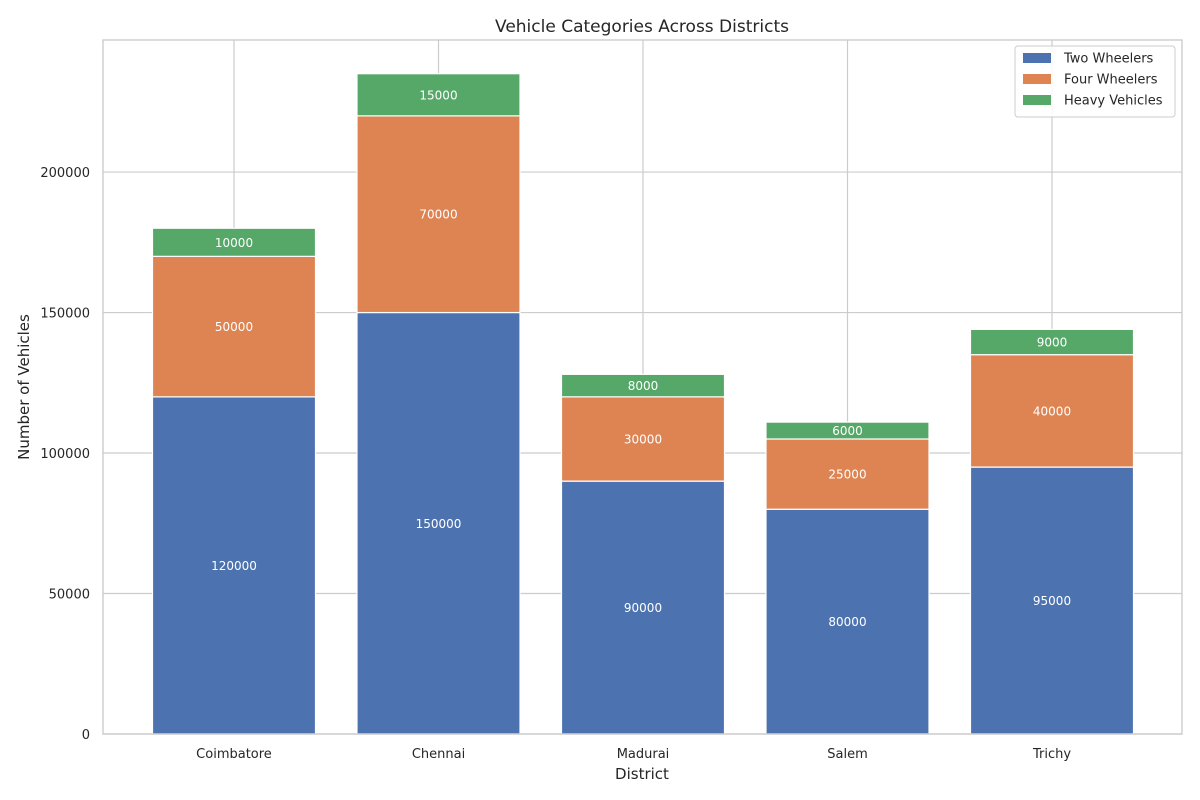 The height and width of the screenshot is (800, 1200). What do you see at coordinates (1111, 80) in the screenshot?
I see `legend-label: Four Wheelers` at bounding box center [1111, 80].